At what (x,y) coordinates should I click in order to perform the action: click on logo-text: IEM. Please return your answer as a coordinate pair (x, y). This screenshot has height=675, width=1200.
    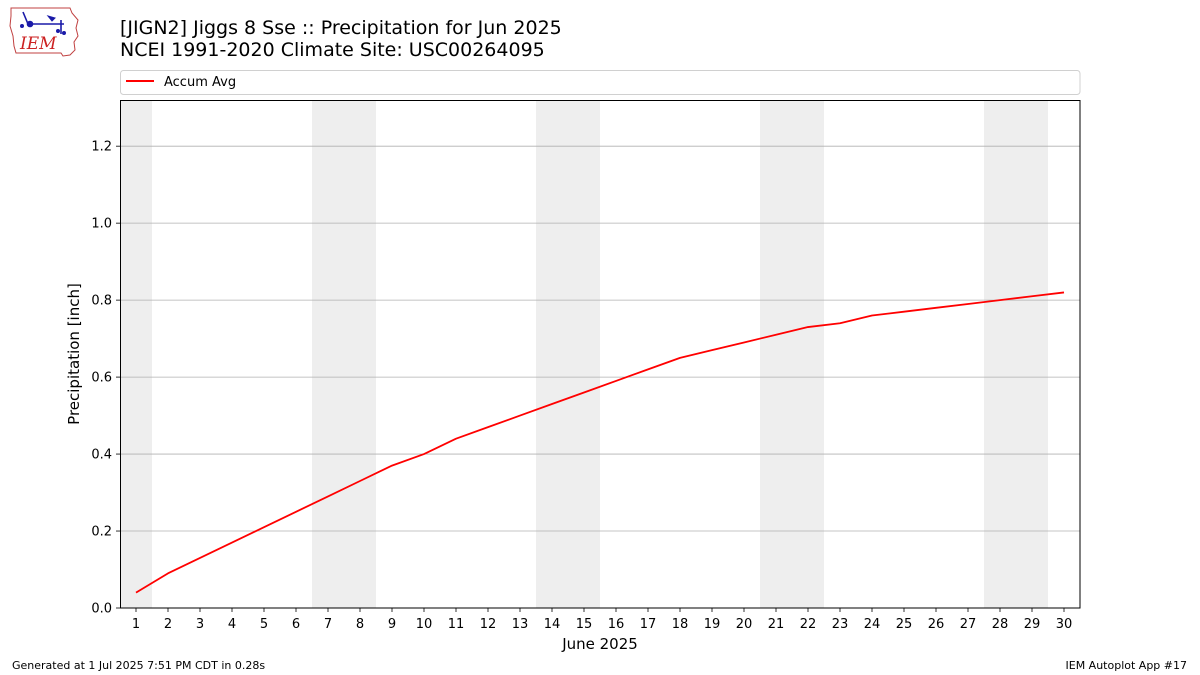
    Looking at the image, I should click on (38, 44).